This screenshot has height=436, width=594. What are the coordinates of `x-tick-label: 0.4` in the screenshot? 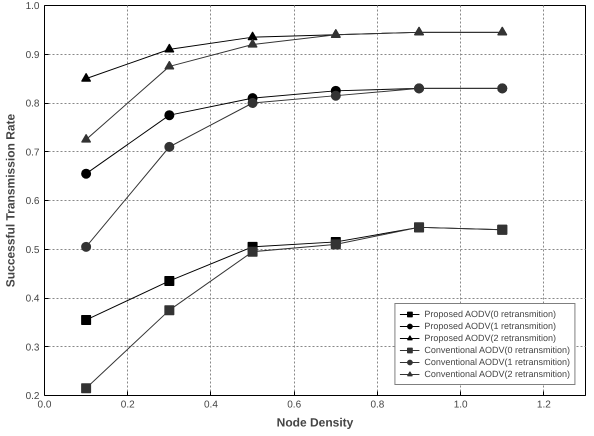 It's located at (211, 405).